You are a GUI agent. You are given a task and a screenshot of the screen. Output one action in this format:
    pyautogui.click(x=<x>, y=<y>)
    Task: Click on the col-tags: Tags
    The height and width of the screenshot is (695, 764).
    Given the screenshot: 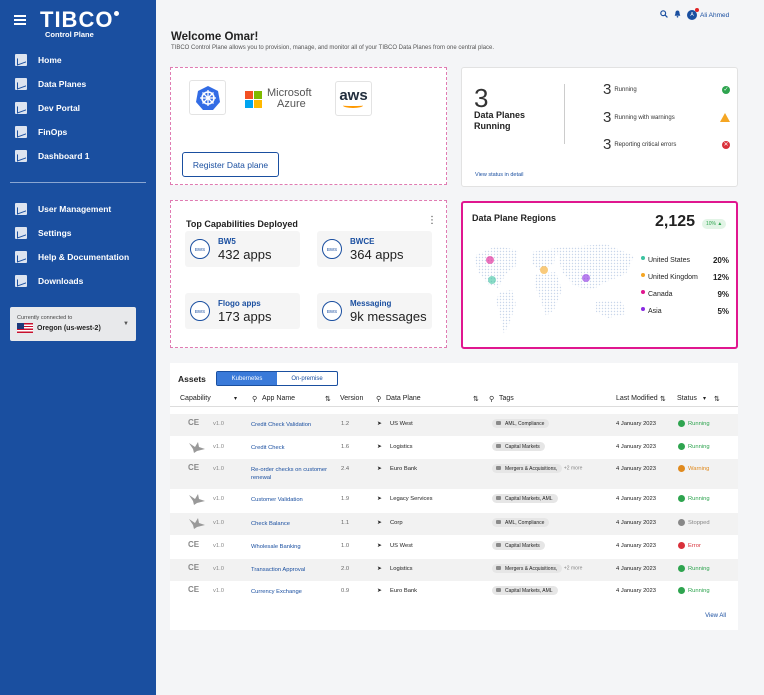 What is the action you would take?
    pyautogui.click(x=506, y=398)
    